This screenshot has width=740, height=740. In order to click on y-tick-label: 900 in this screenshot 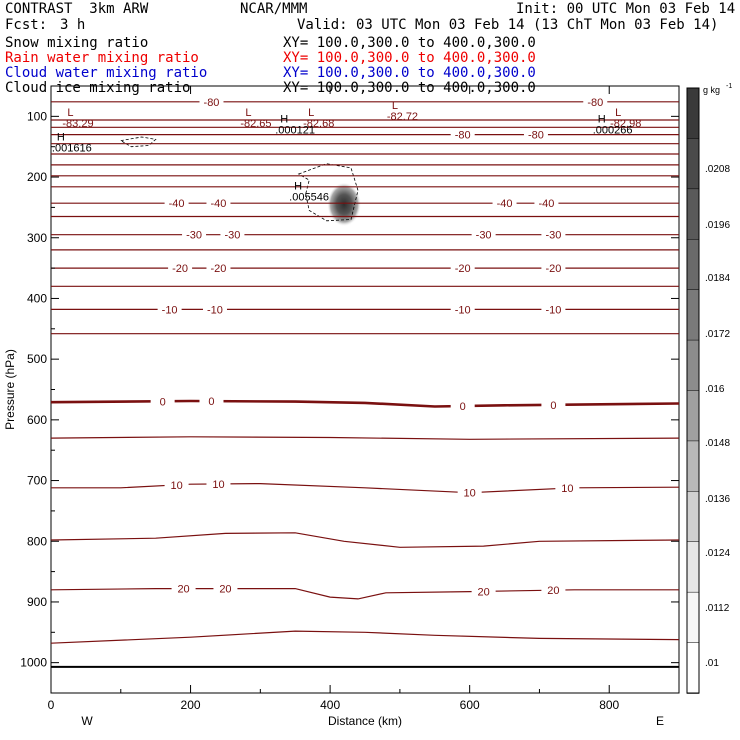, I will do `click(37, 602)`.